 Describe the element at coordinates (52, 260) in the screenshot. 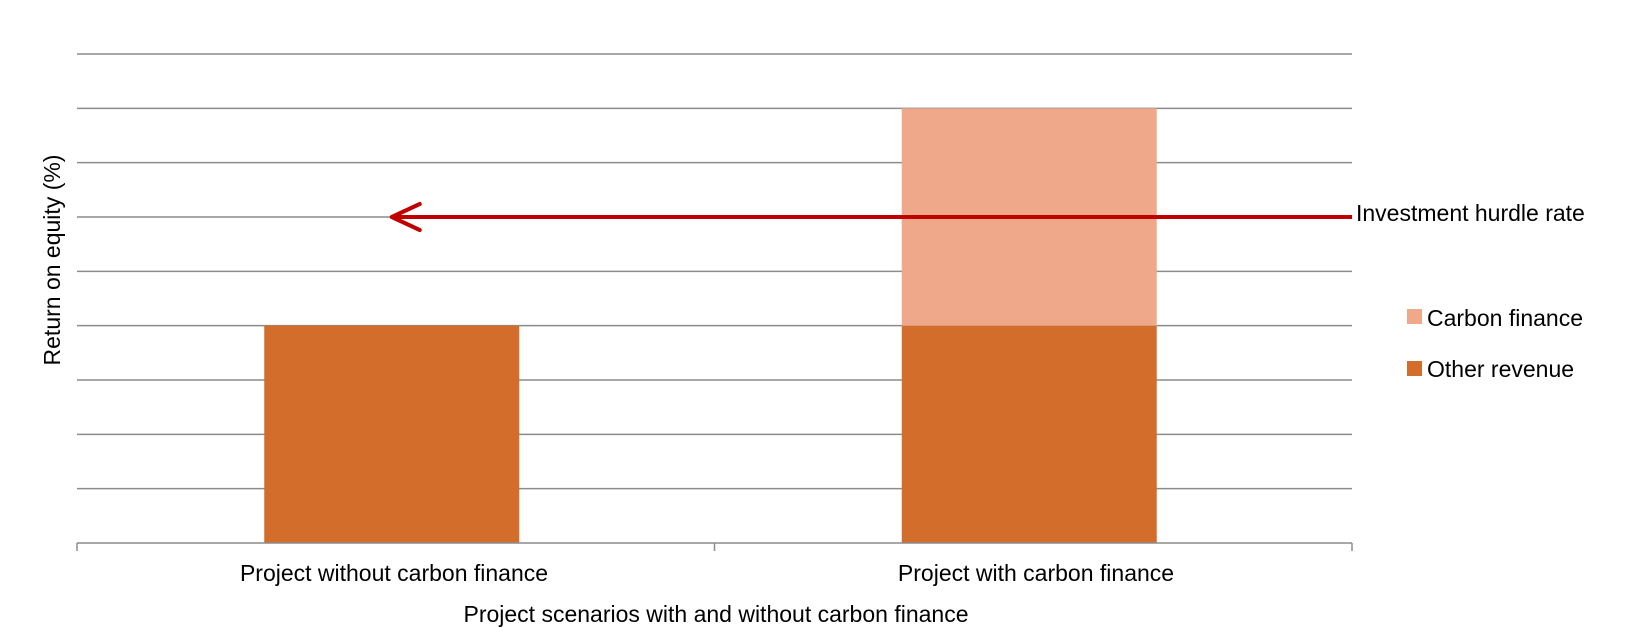

I see `y-axis-title: Return on equity (%)` at that location.